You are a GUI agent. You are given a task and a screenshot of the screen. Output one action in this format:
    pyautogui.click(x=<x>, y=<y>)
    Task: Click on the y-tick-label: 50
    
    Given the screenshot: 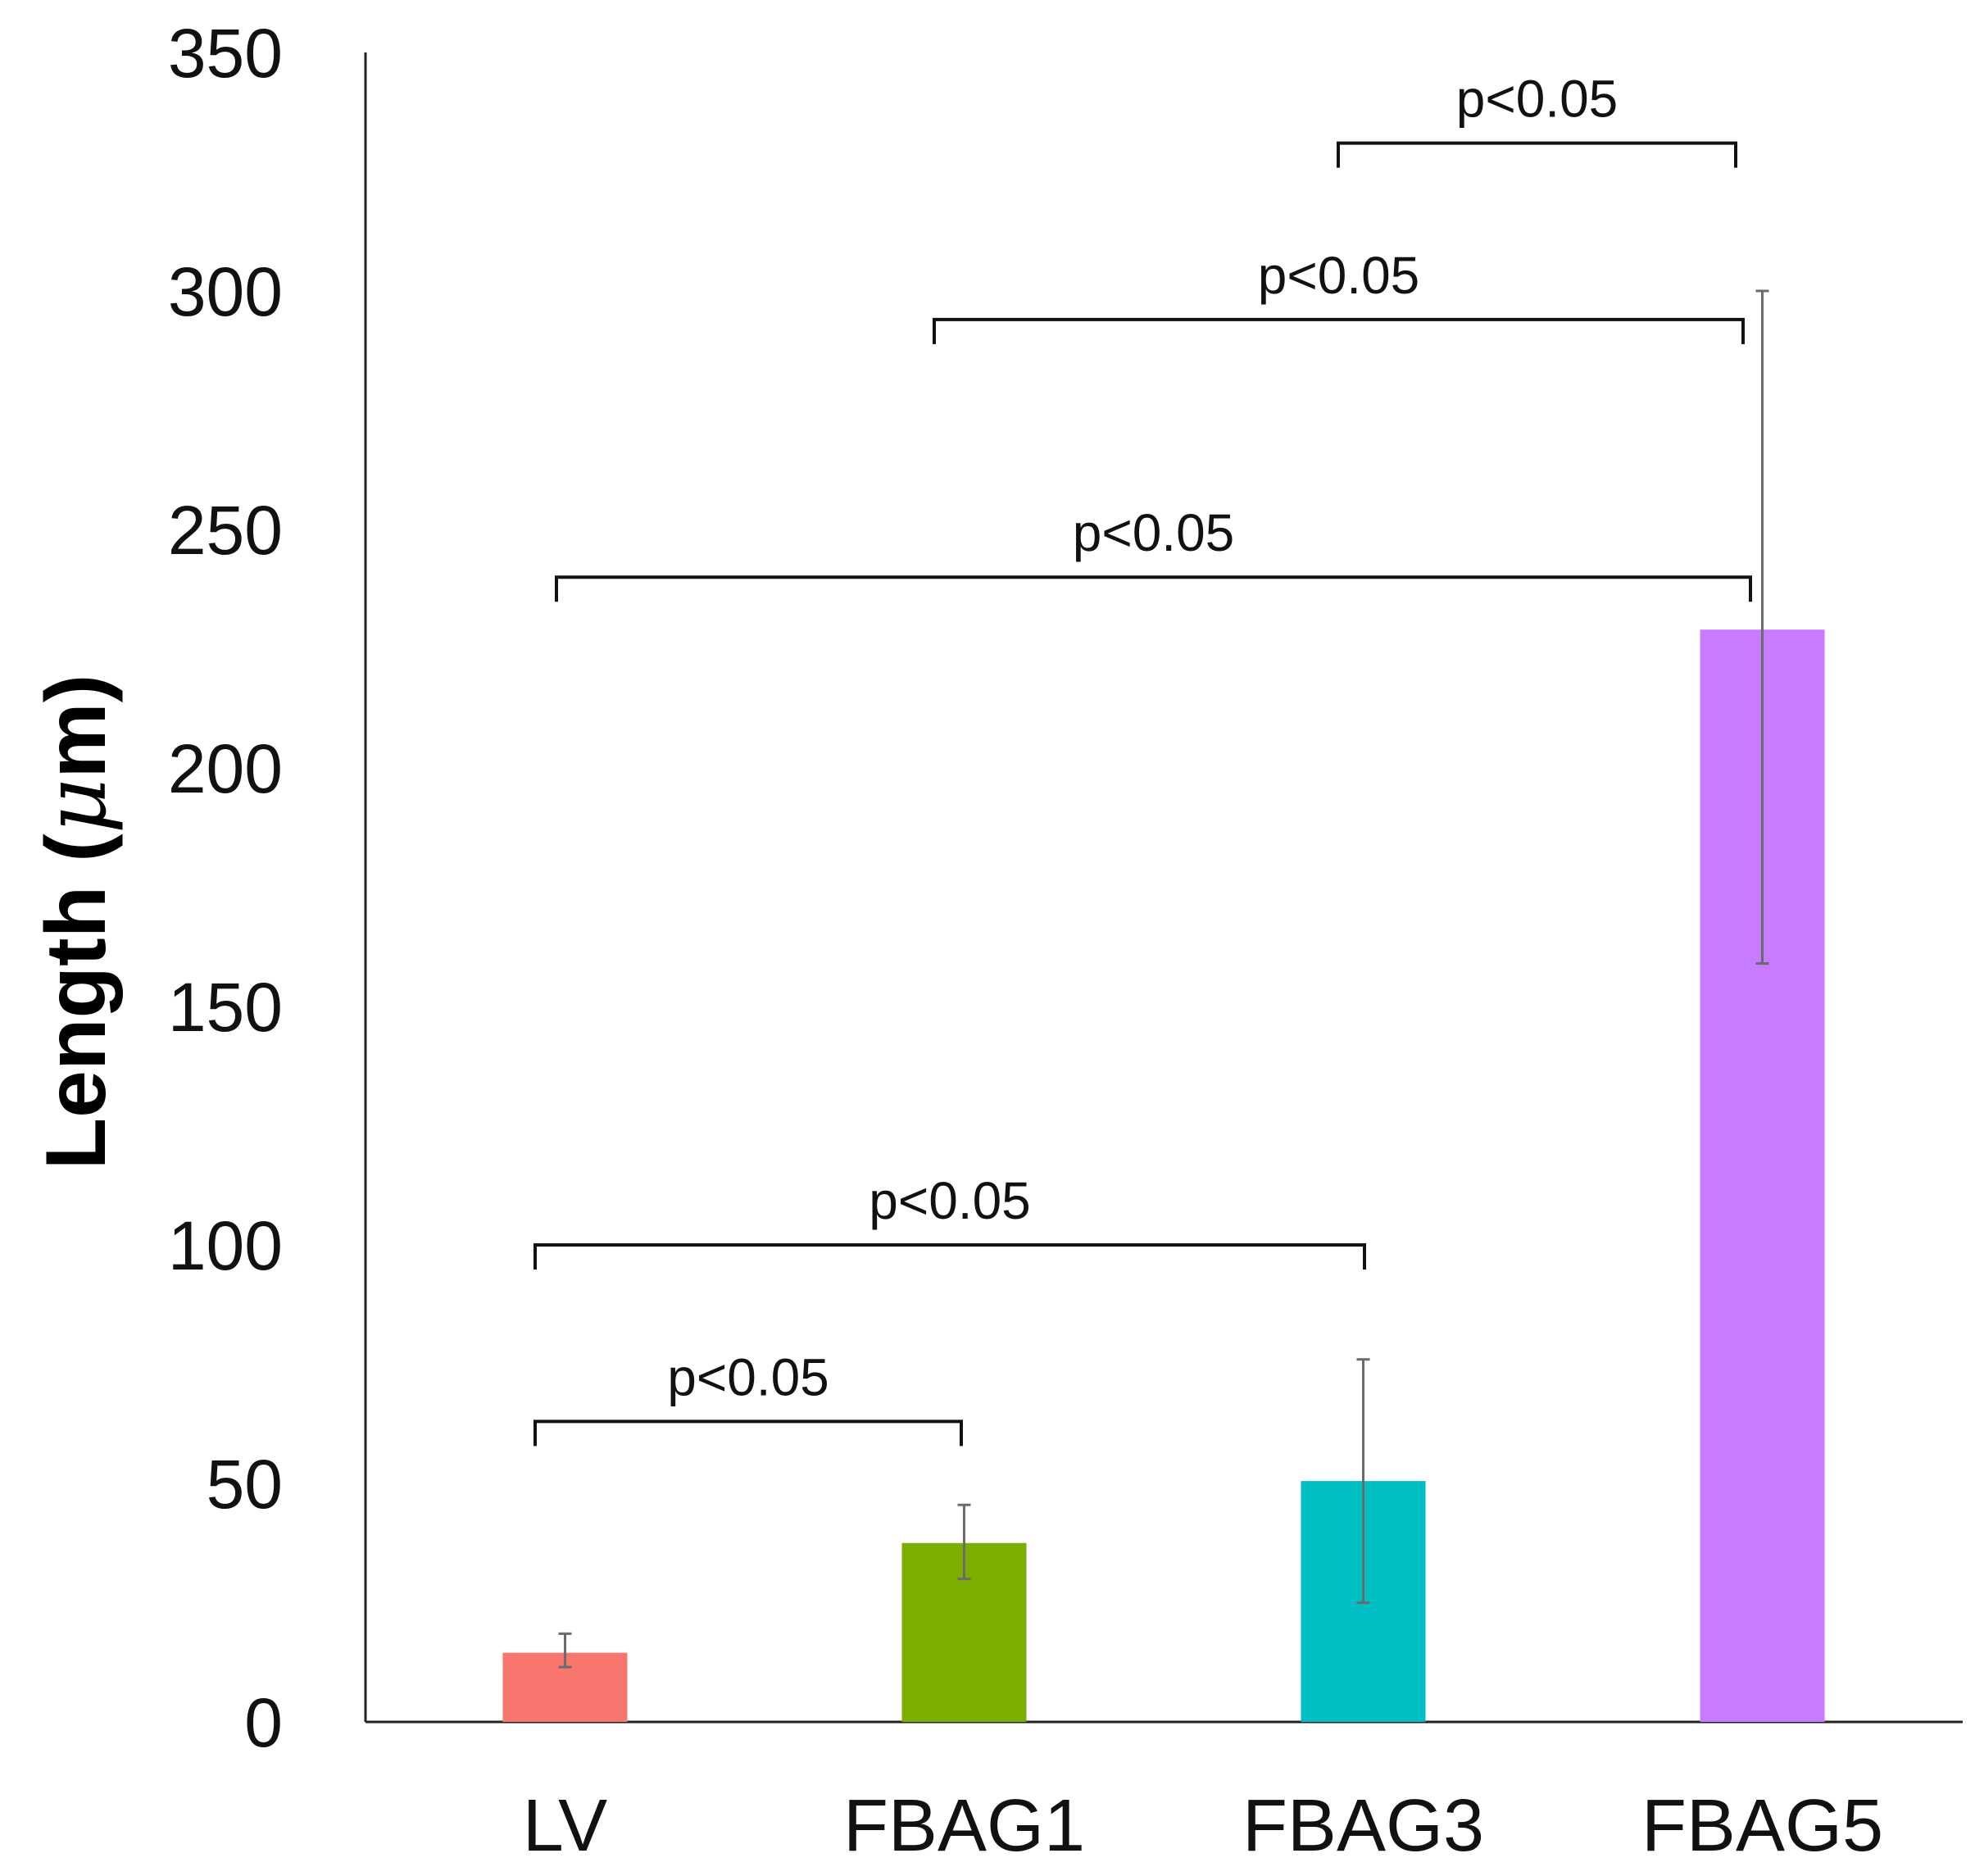 What is the action you would take?
    pyautogui.click(x=245, y=1484)
    